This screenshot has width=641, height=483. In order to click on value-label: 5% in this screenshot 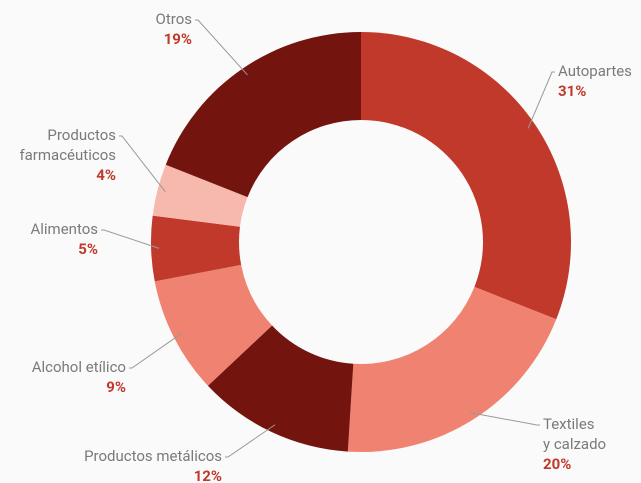, I will do `click(88, 249)`.